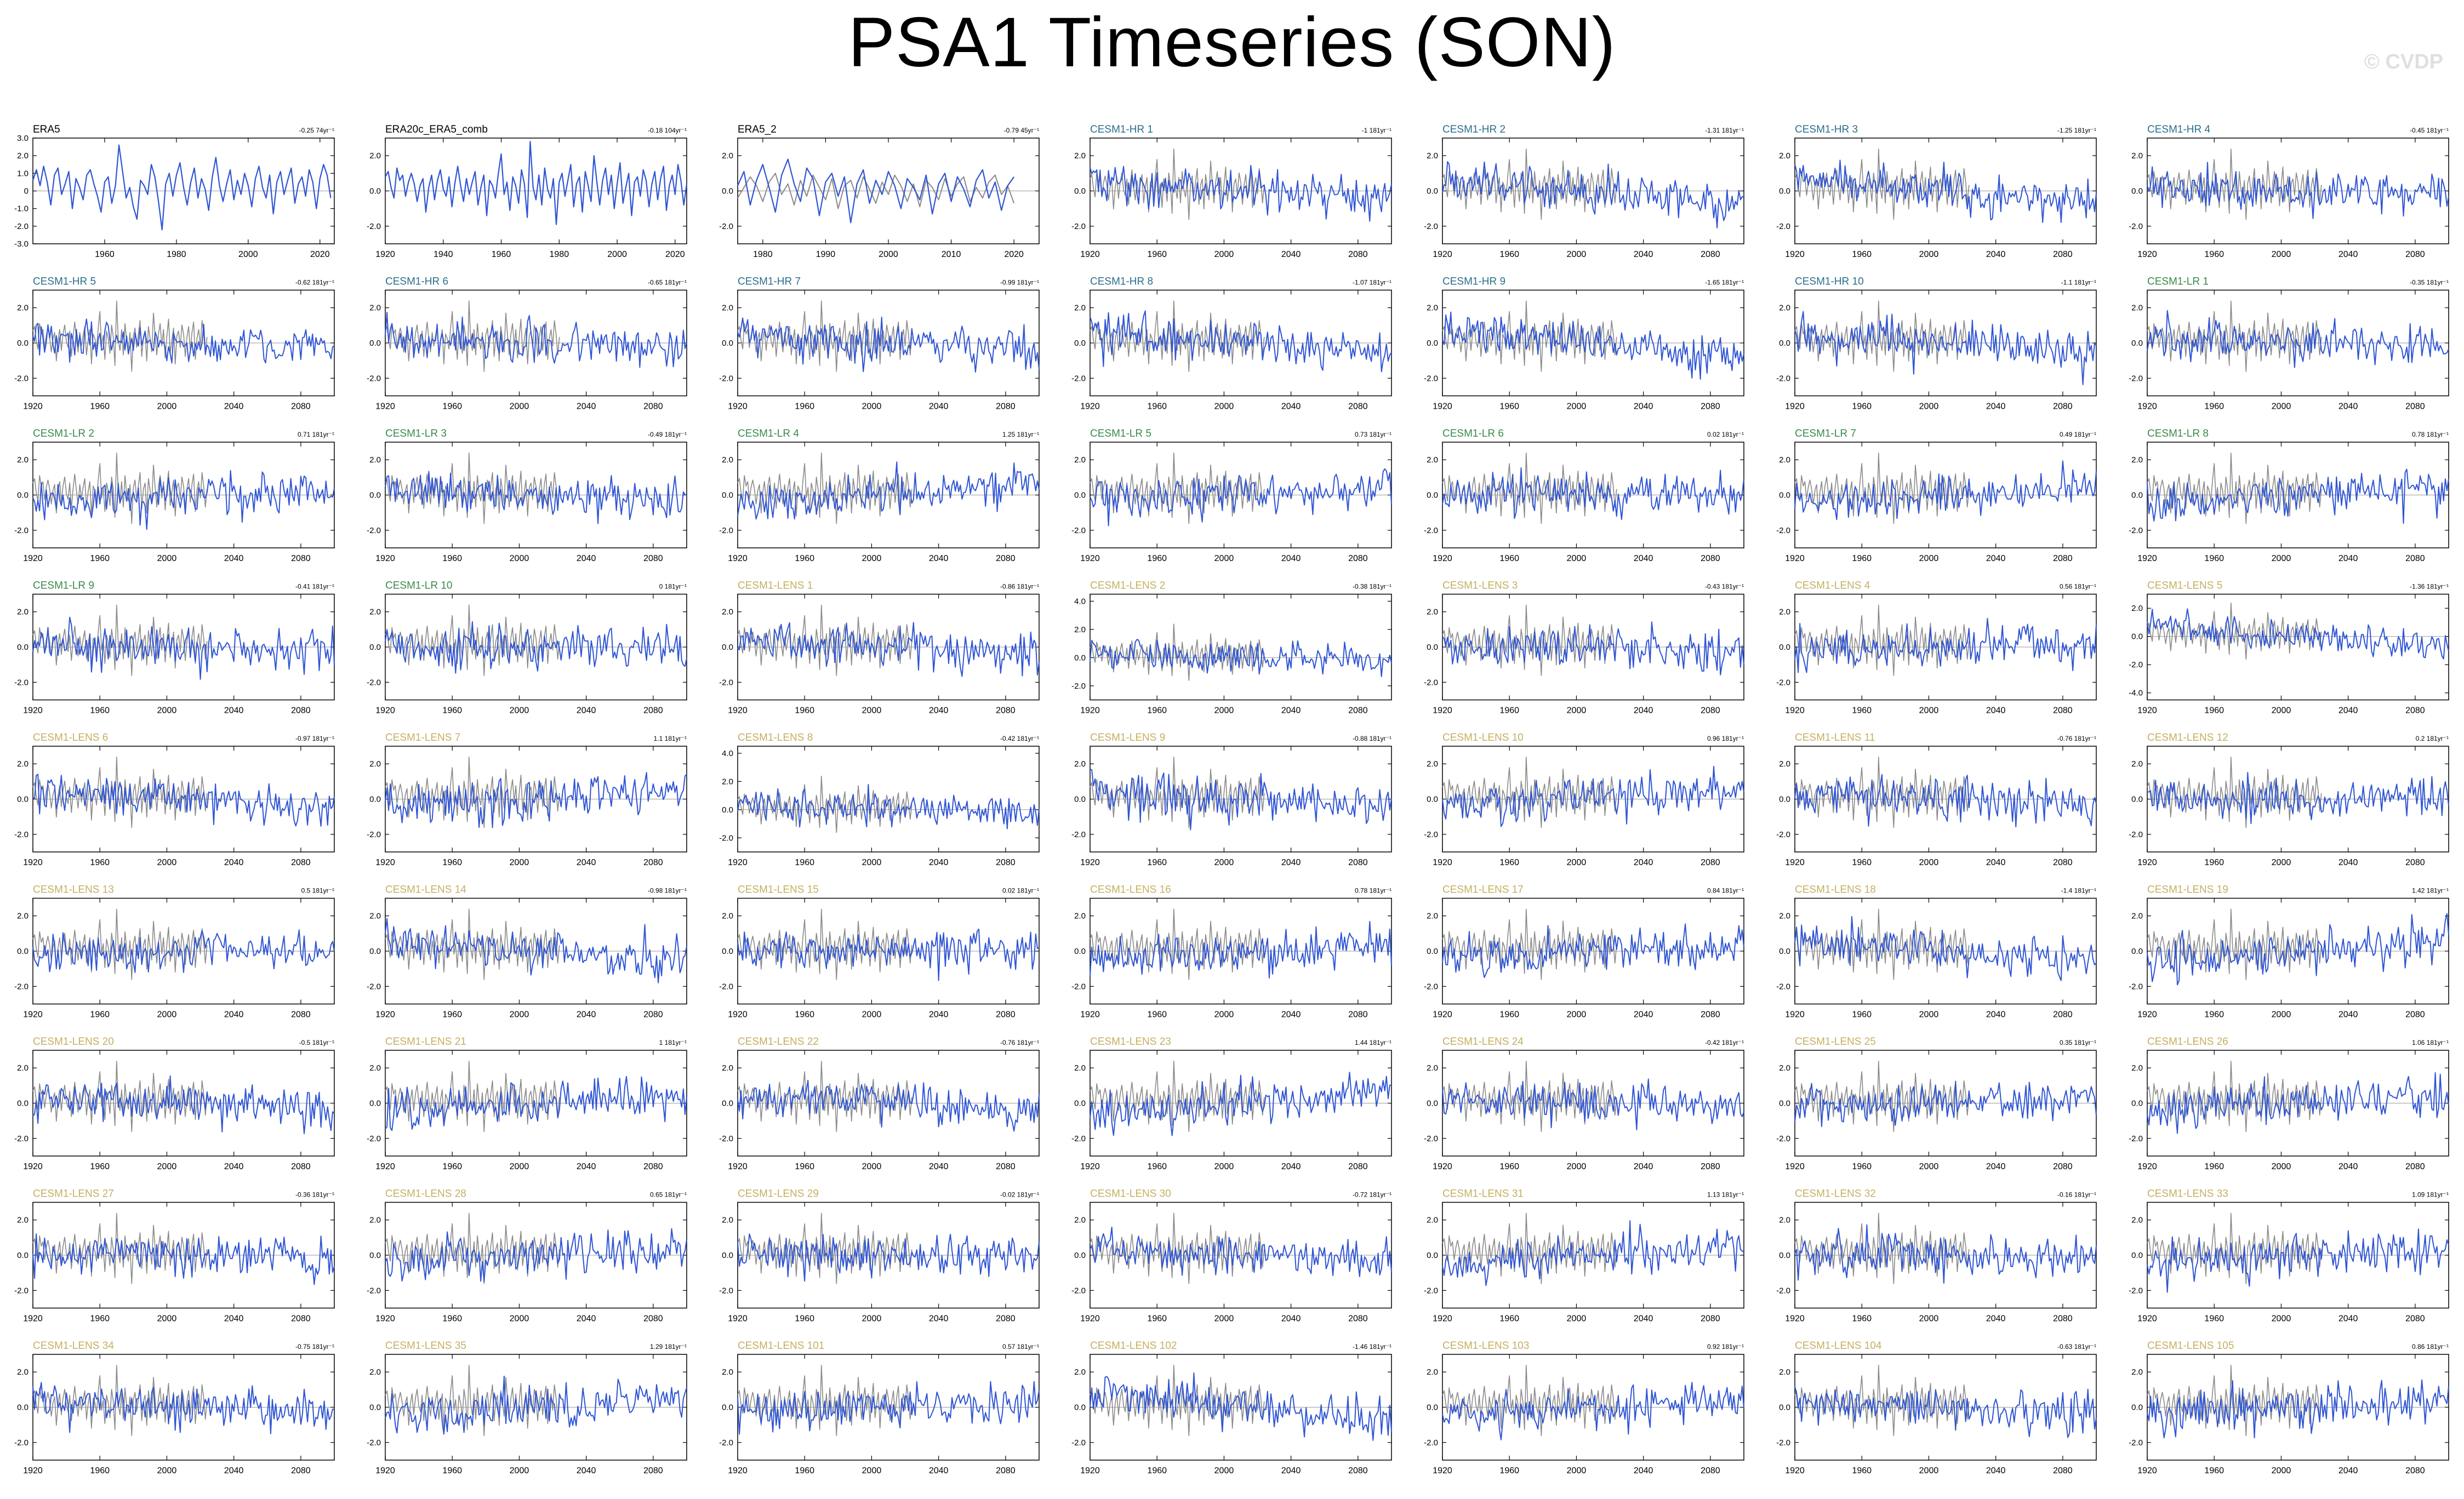 The image size is (2464, 1499). I want to click on trend-label: -0.18 104yr⁻¹, so click(667, 130).